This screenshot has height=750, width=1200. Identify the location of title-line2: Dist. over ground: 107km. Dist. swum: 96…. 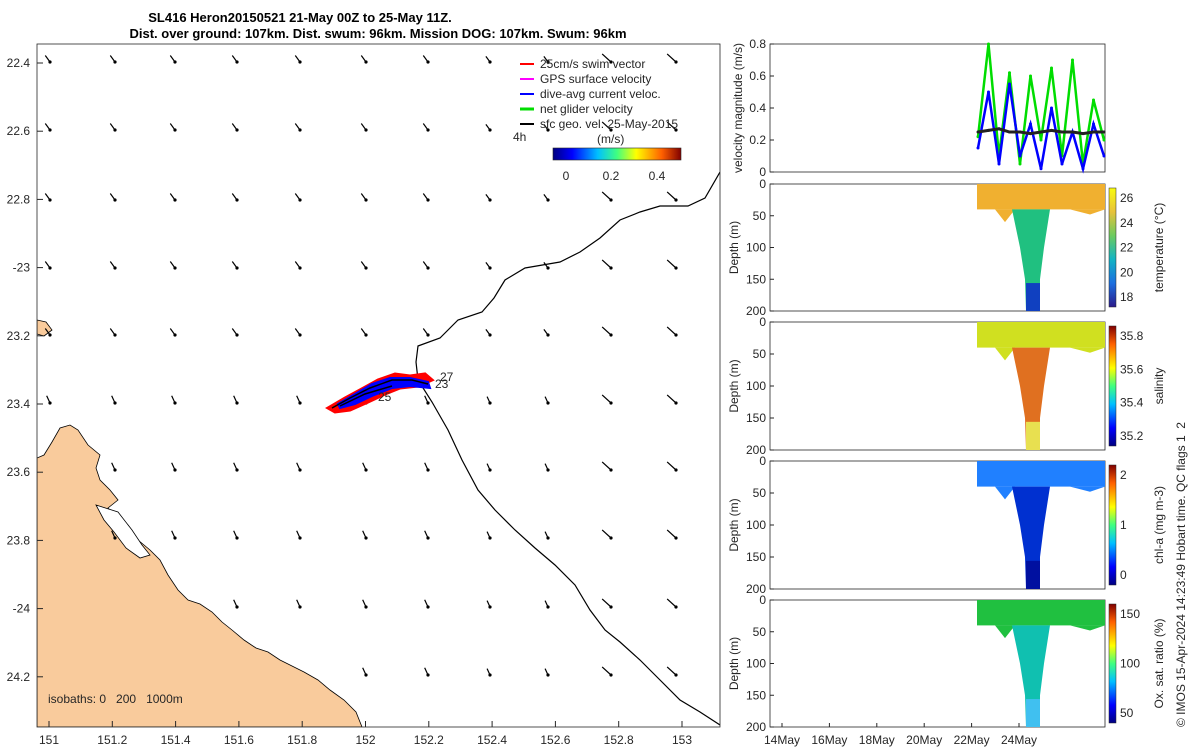
(377, 33).